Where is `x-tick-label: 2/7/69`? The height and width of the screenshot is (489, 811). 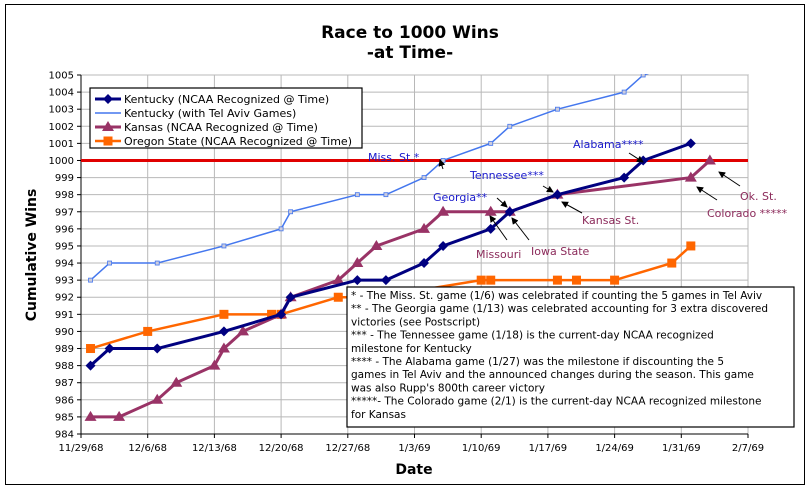
x-tick-label: 2/7/69 is located at coordinates (748, 448).